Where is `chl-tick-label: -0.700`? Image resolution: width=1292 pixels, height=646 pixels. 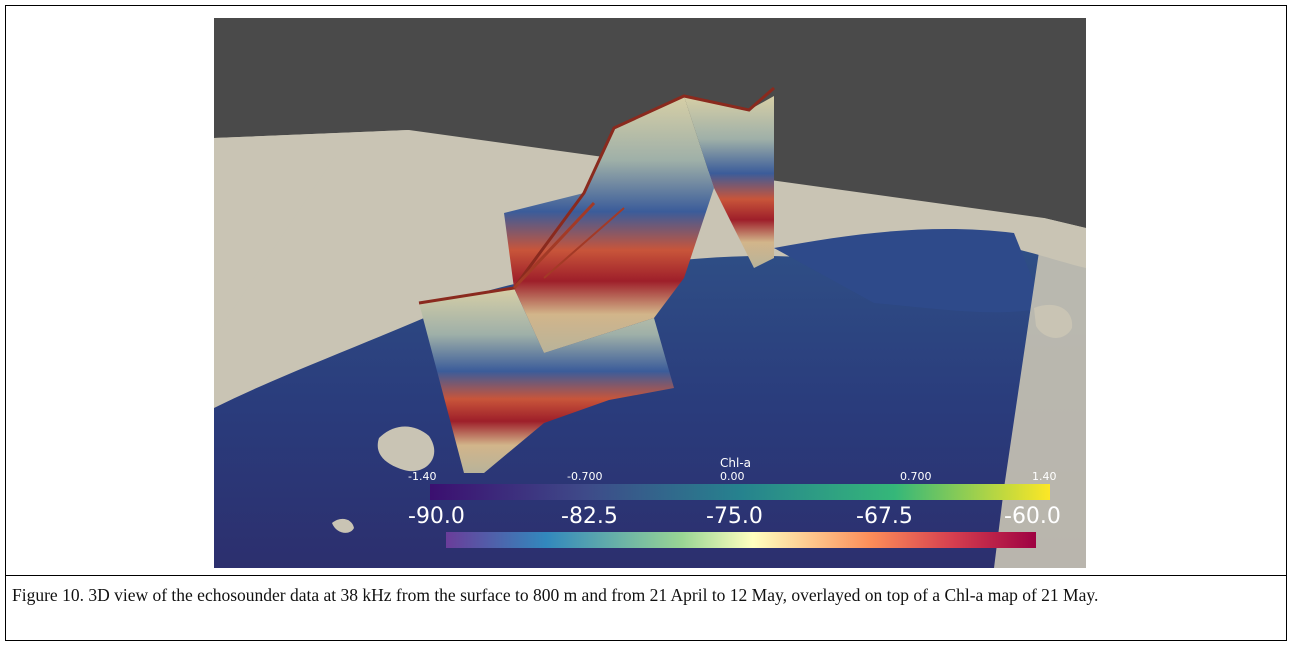
chl-tick-label: -0.700 is located at coordinates (585, 476).